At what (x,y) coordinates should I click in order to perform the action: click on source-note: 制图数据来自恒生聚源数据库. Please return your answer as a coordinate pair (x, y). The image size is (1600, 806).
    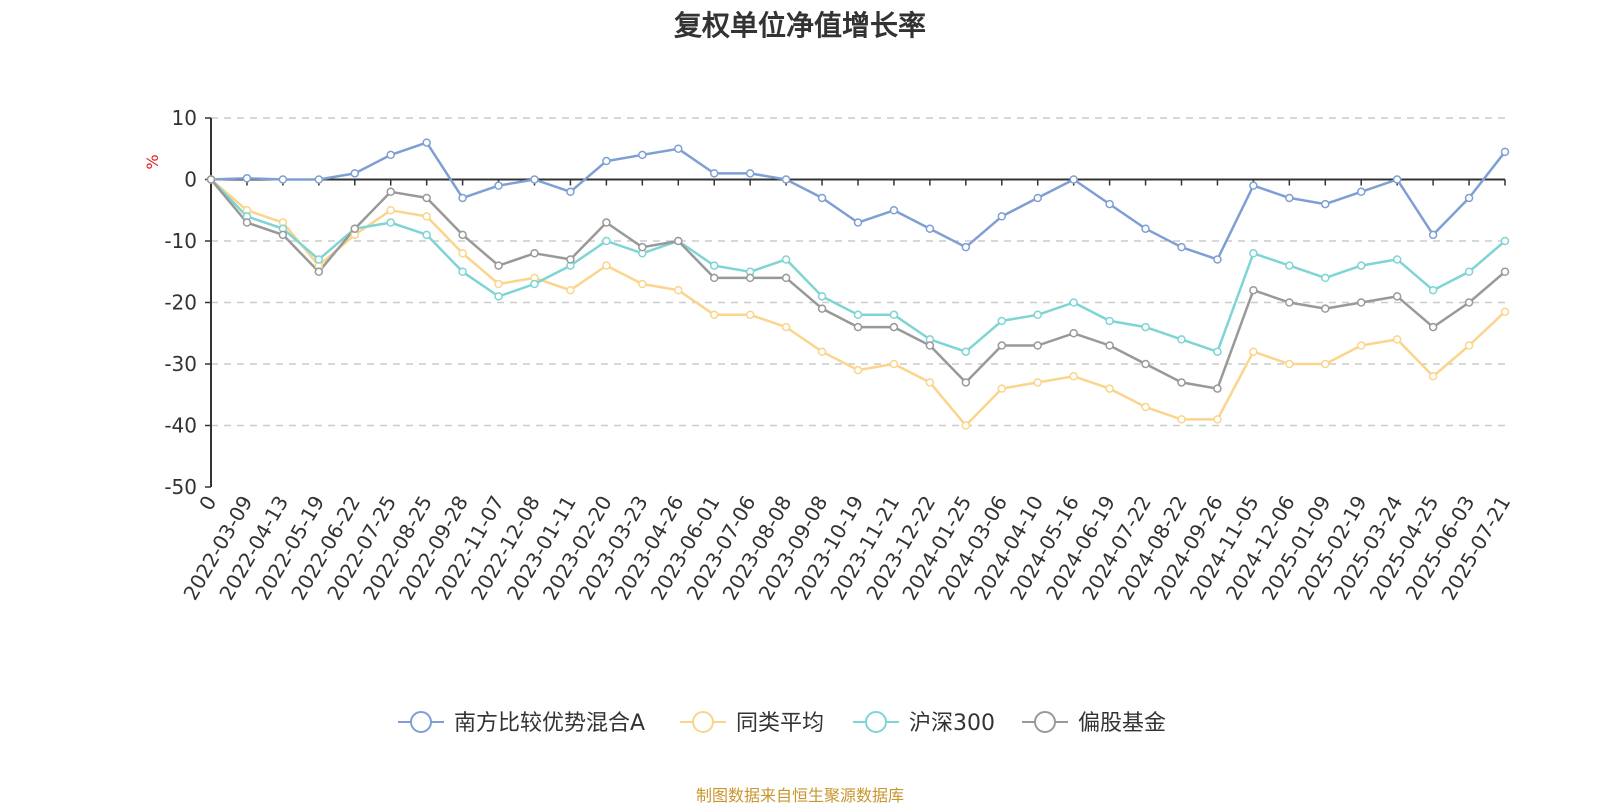
    Looking at the image, I should click on (799, 795).